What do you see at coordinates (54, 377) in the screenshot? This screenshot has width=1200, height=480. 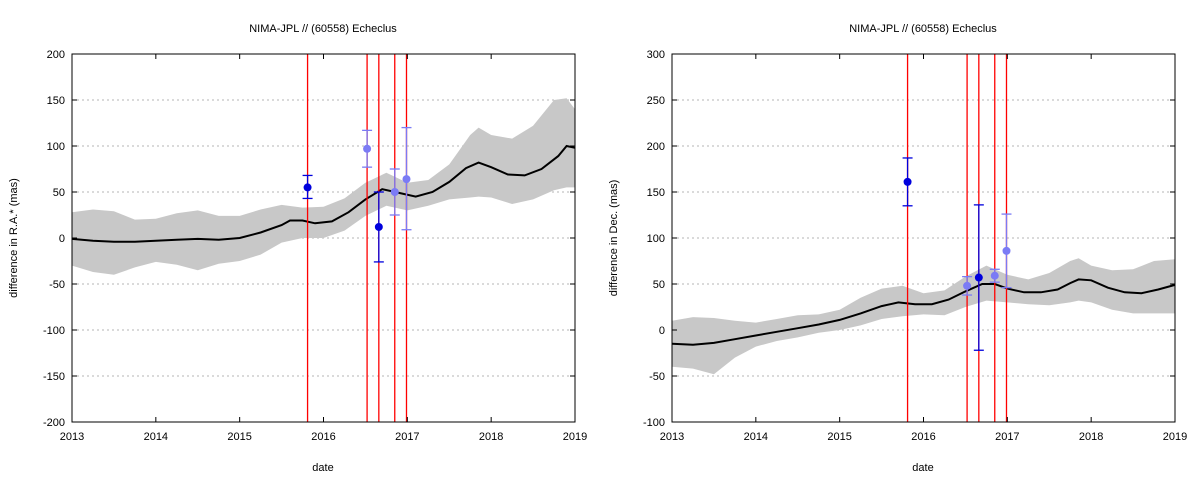 I see `y-tick-label: -150` at bounding box center [54, 377].